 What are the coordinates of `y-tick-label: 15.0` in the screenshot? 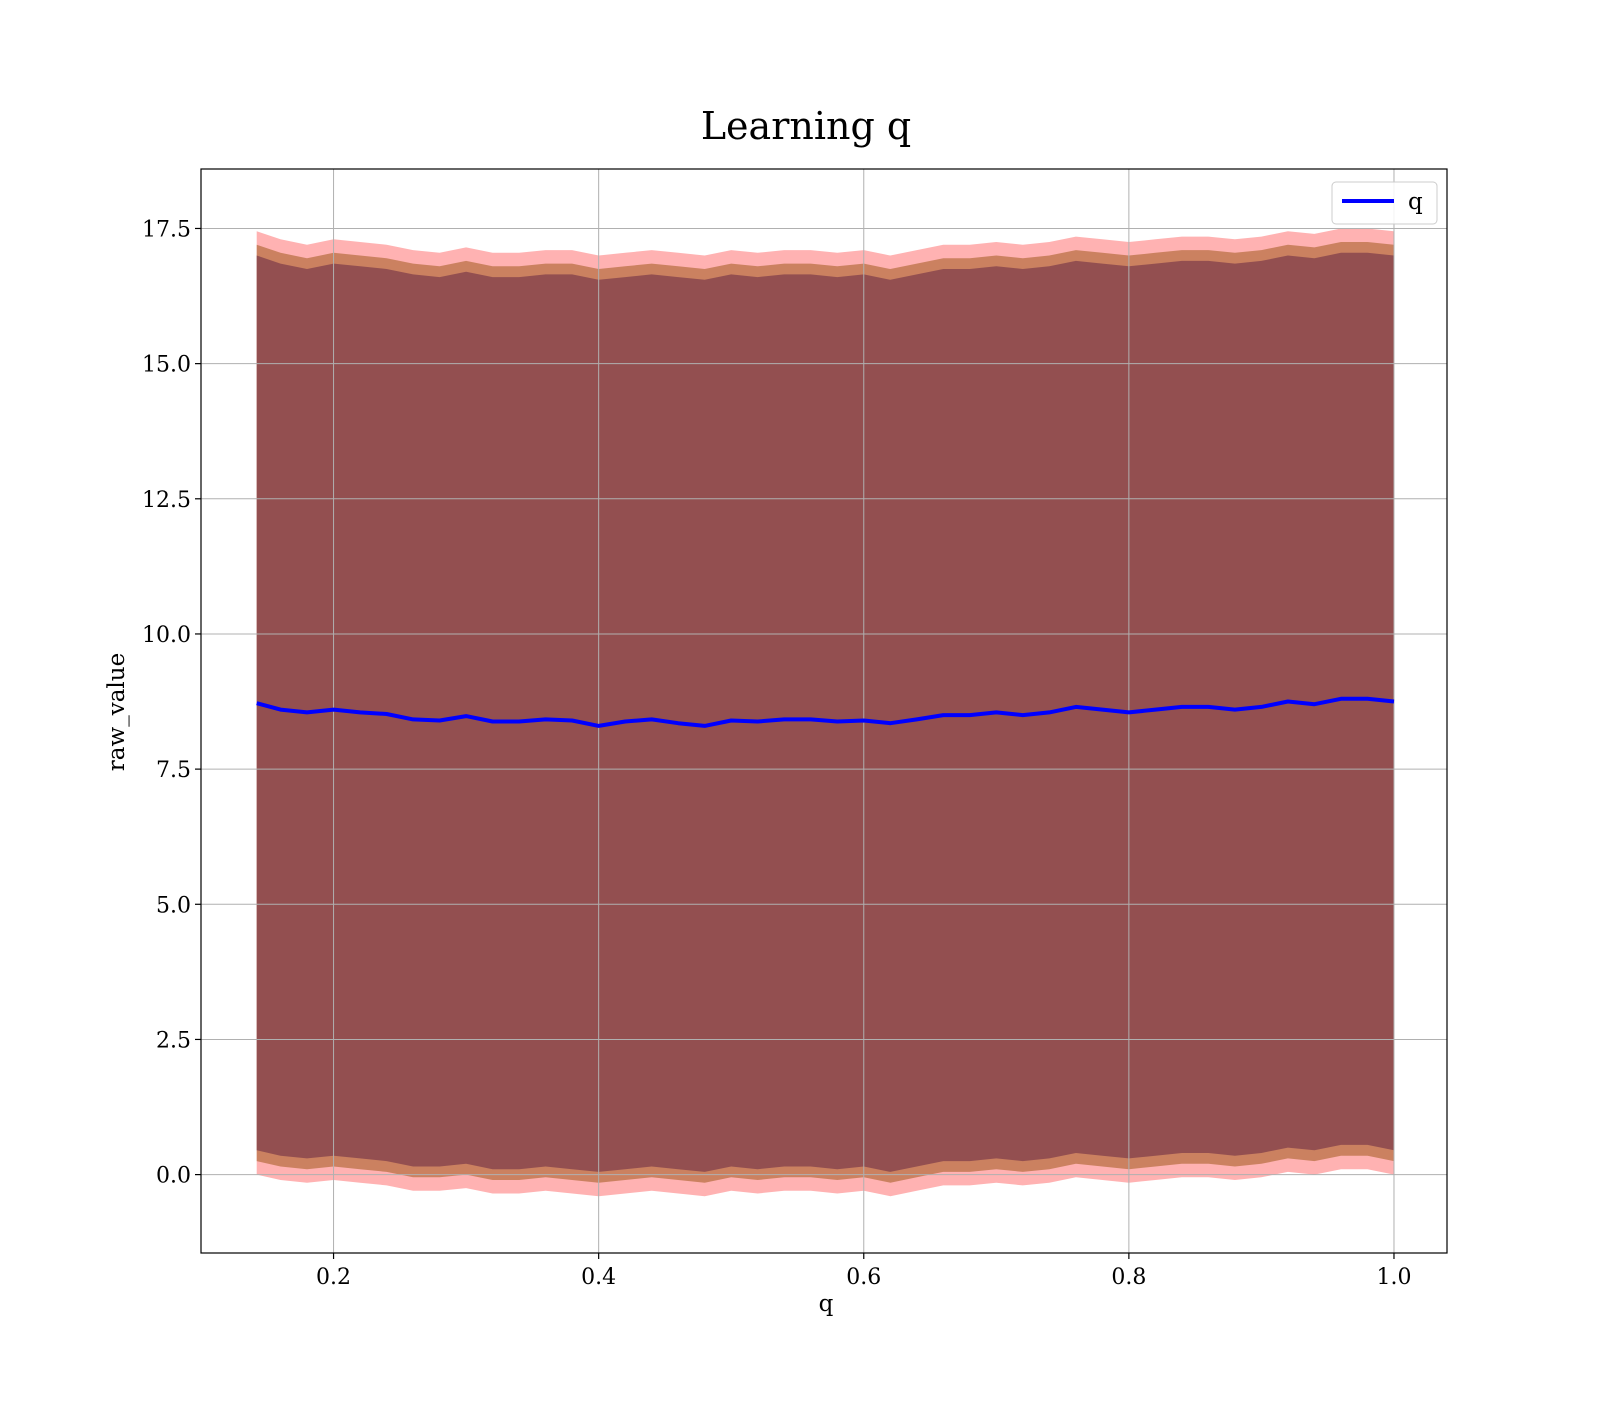 It's located at (166, 365).